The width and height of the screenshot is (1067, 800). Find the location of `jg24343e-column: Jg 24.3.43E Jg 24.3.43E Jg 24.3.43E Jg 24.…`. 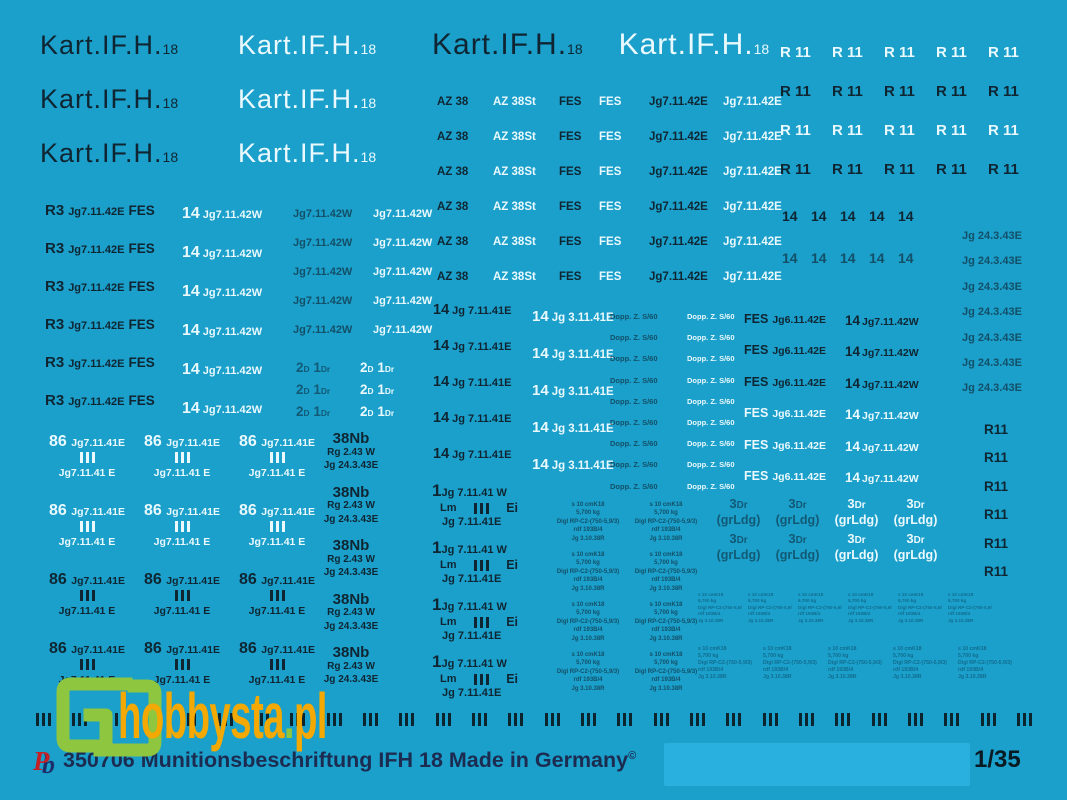

jg24343e-column: Jg 24.3.43E Jg 24.3.43E Jg 24.3.43E Jg 24.… is located at coordinates (992, 313).